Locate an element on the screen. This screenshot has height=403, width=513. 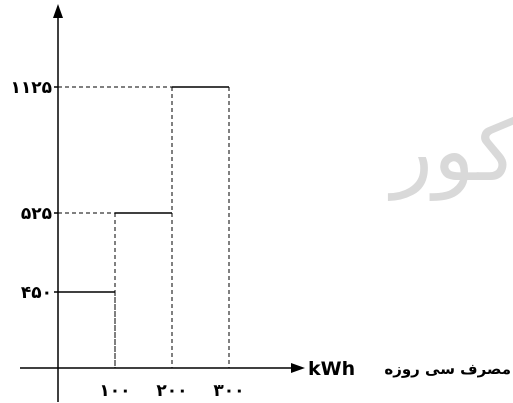
x-tick-labels: ۱۰۰ ۲۰۰ ۳۰۰ is located at coordinates (171, 391).